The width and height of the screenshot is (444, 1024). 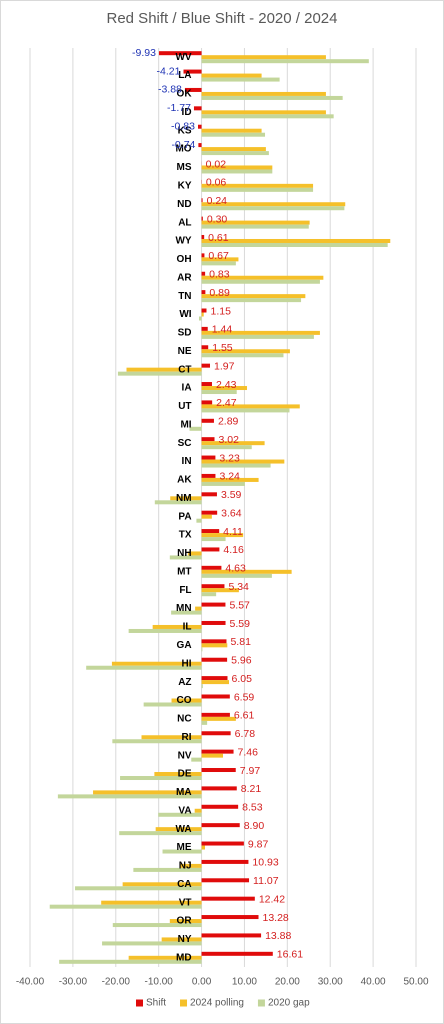 I want to click on x-tick-label: -30.00, so click(x=73, y=982).